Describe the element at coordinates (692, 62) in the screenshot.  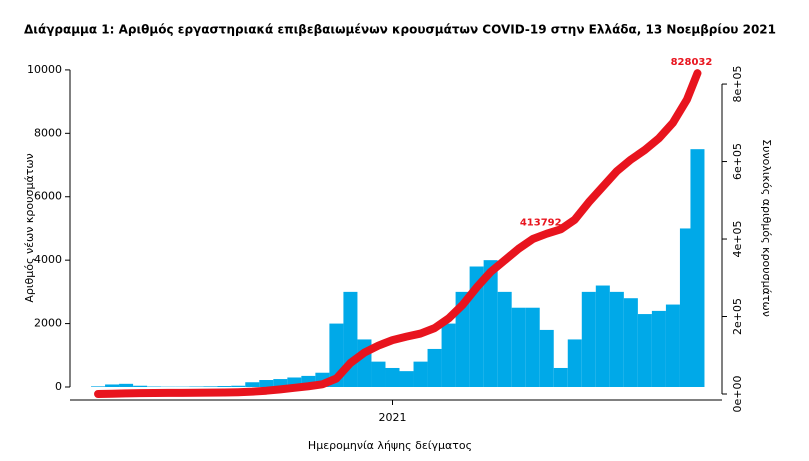
I see `annotation: 828032` at that location.